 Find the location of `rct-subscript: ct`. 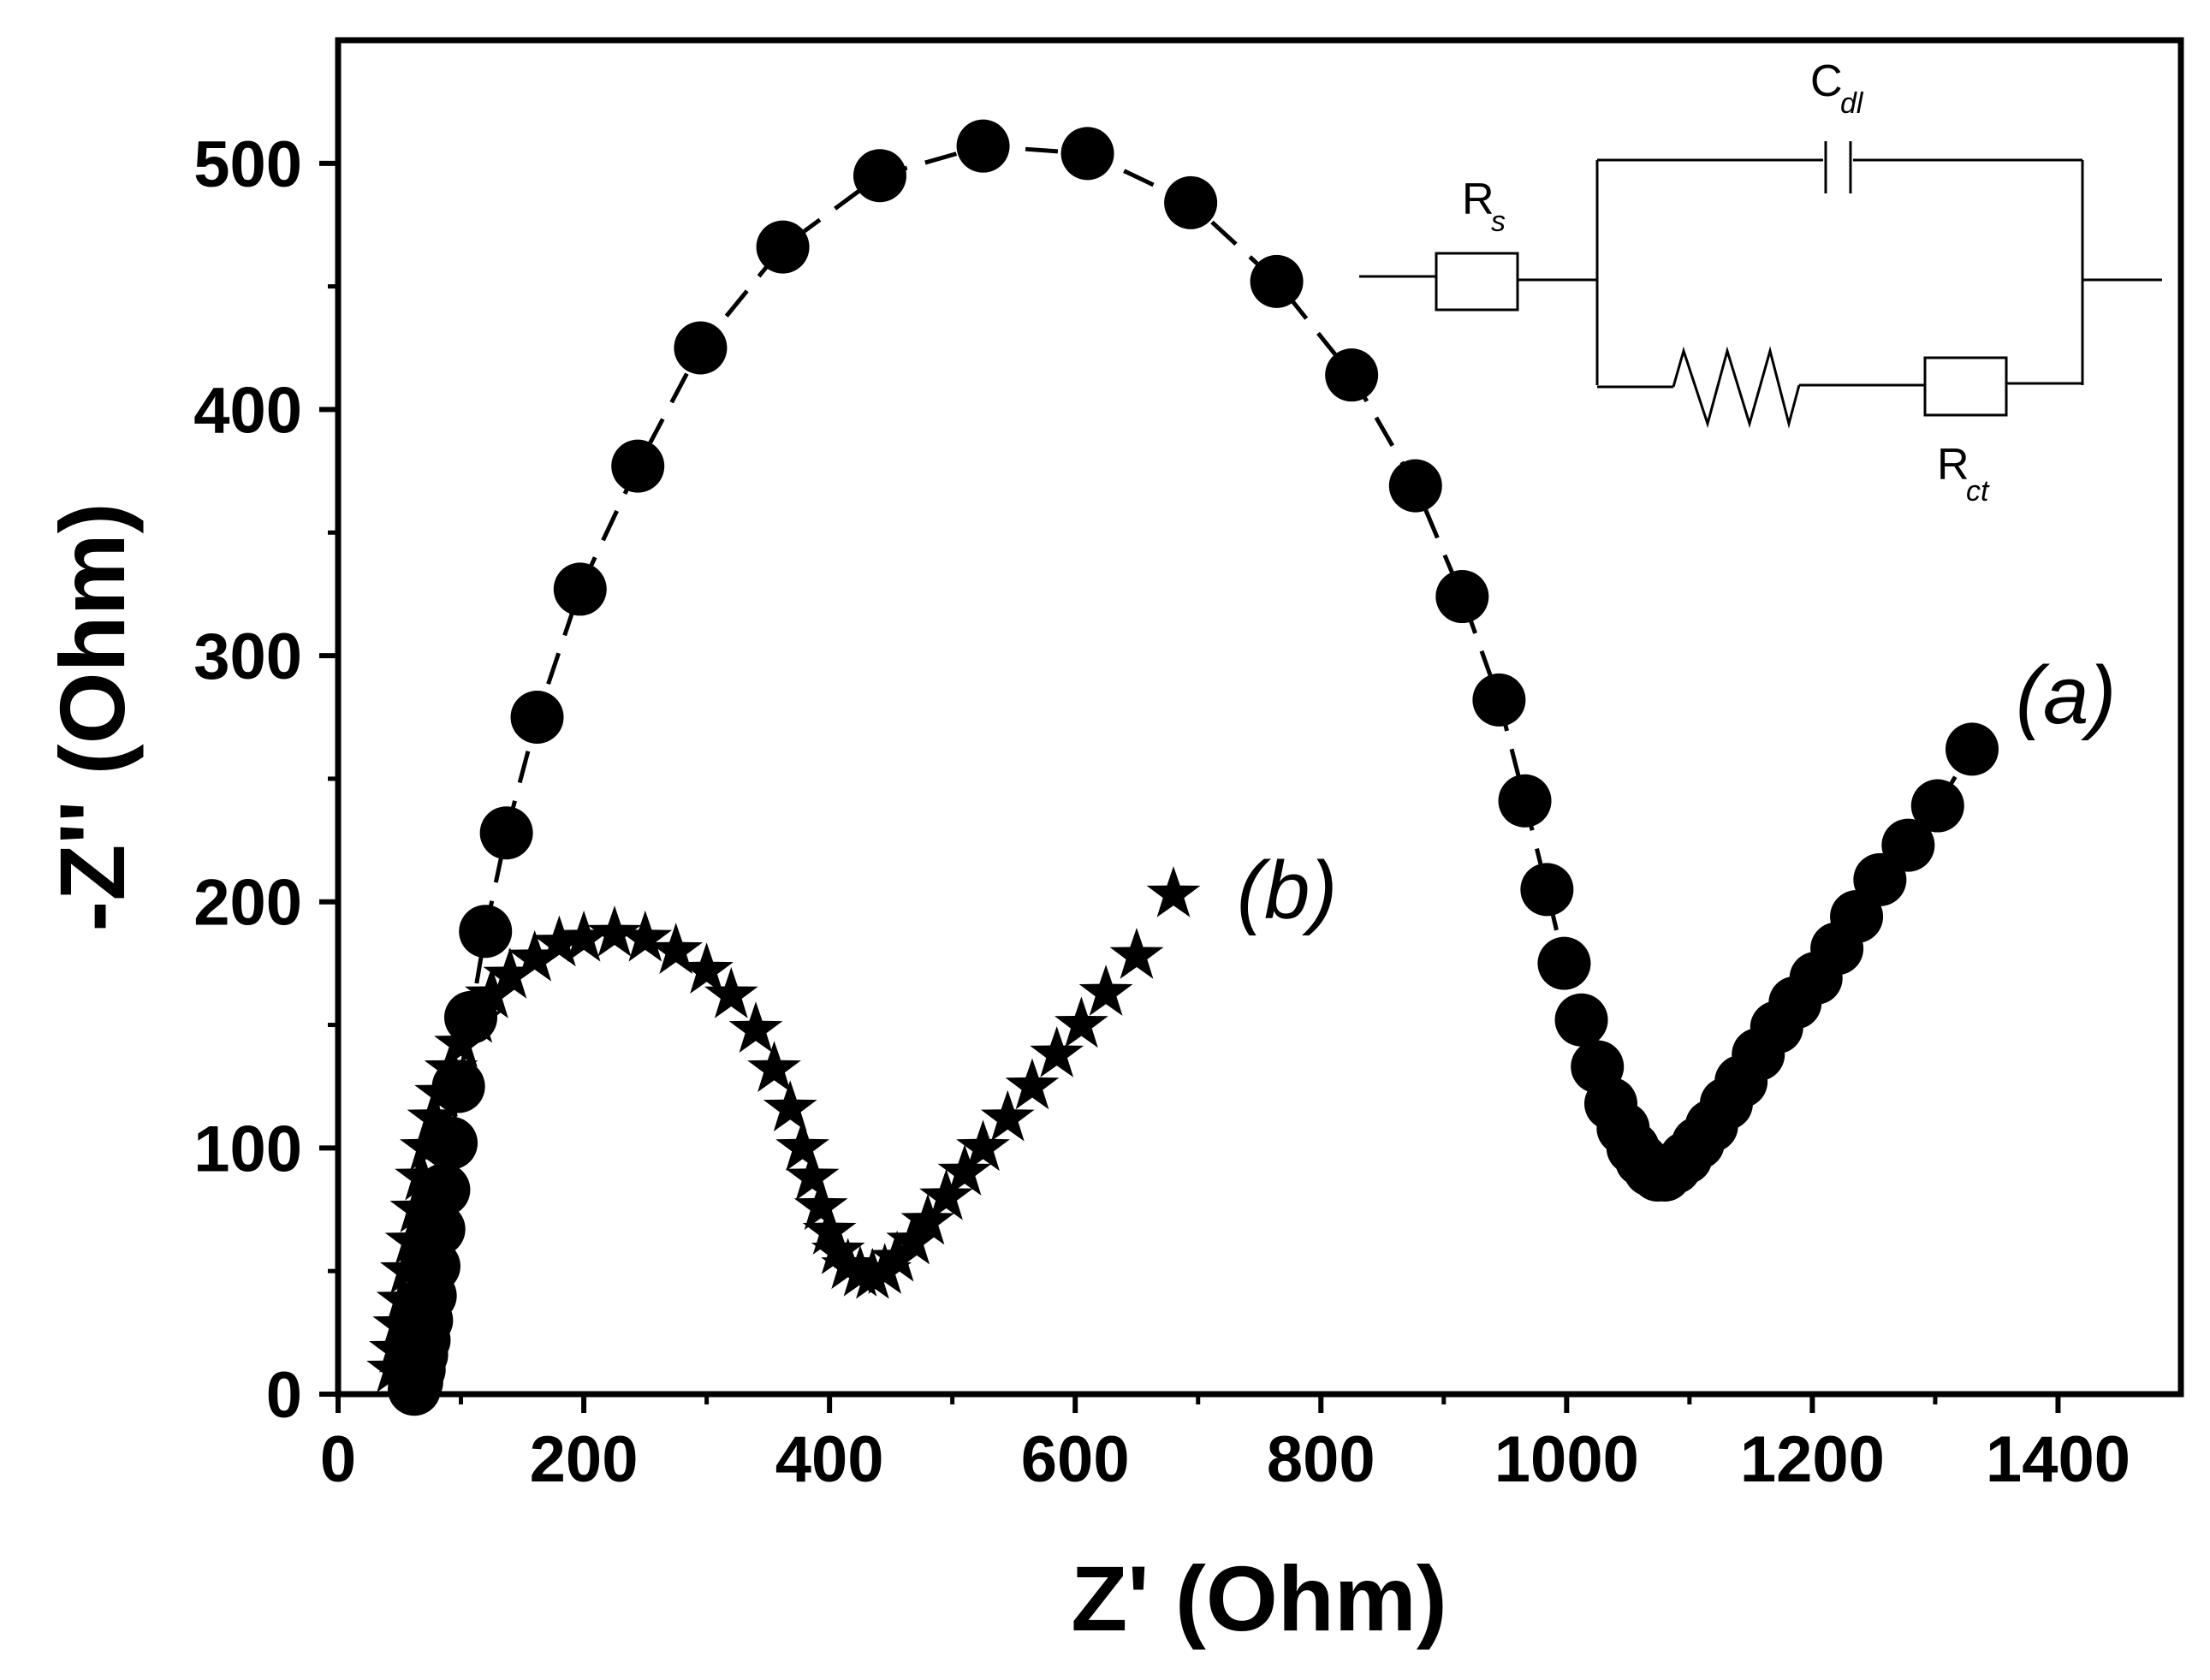

rct-subscript: ct is located at coordinates (1978, 492).